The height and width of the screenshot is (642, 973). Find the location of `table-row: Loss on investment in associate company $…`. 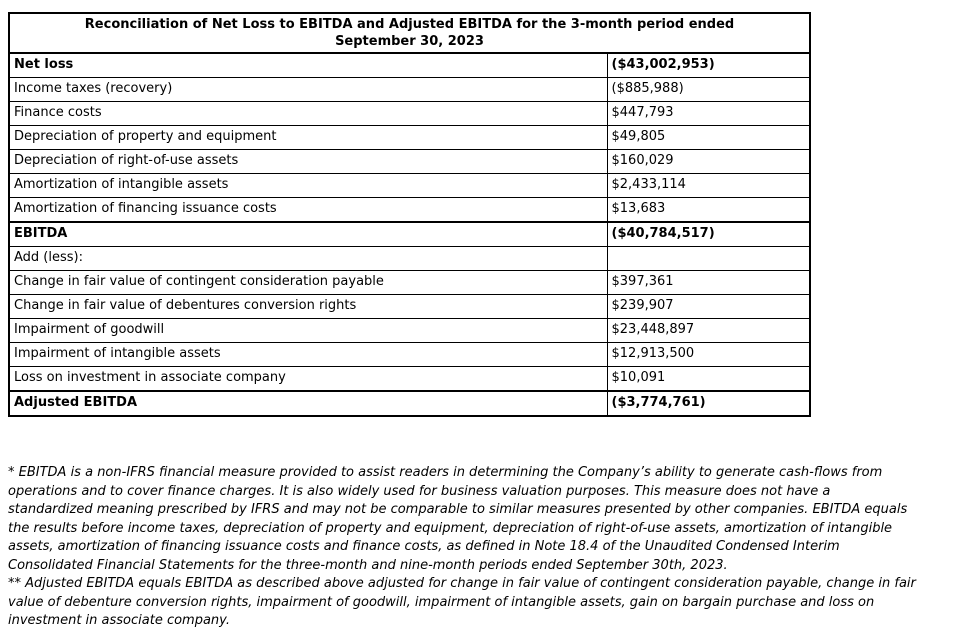

table-row: Loss on investment in associate company $… is located at coordinates (409, 379).